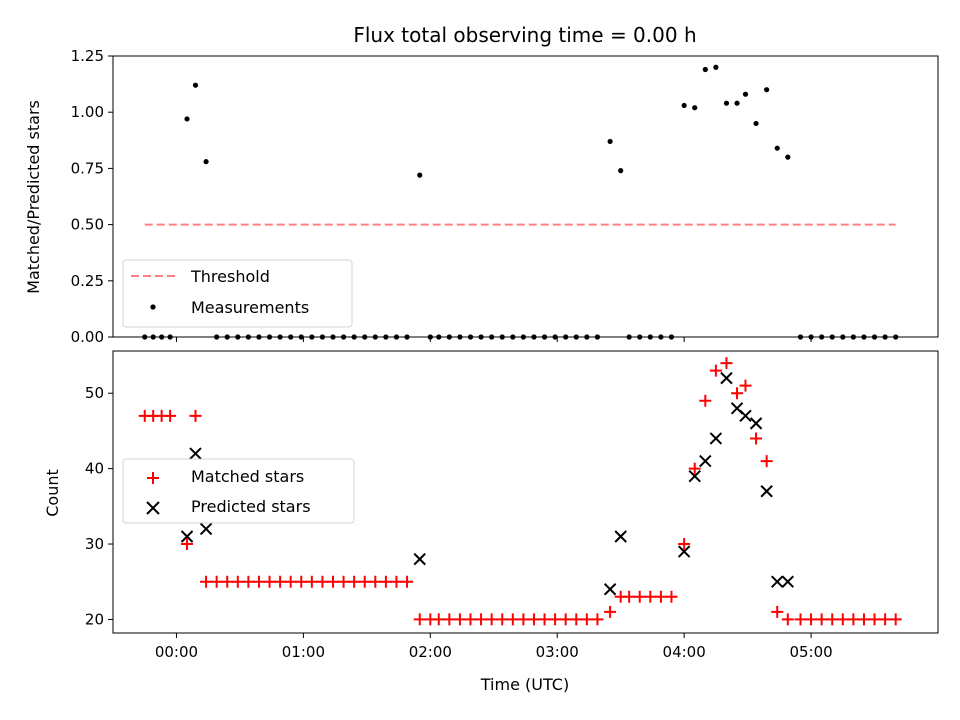  Describe the element at coordinates (557, 652) in the screenshot. I see `x-tick-label: 03:00` at that location.